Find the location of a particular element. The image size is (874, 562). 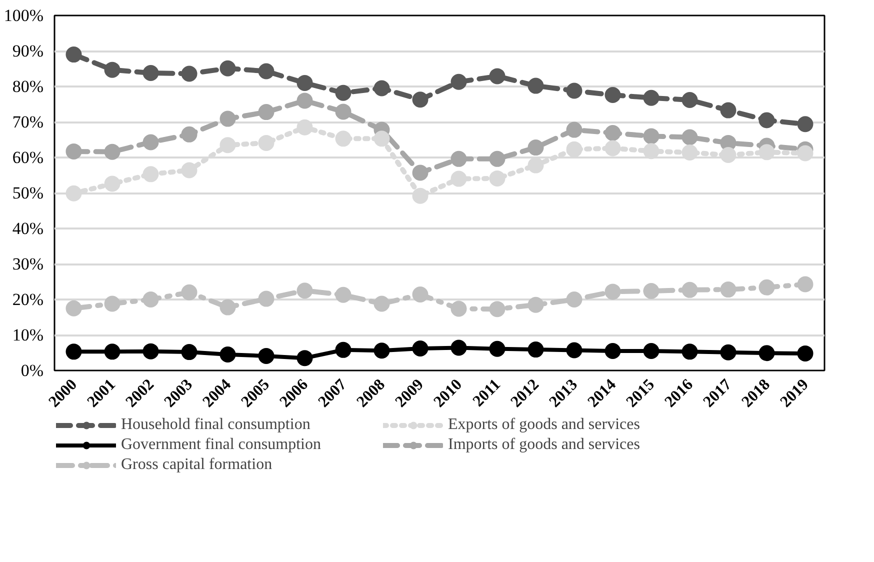

legend-label: Gross capital formation is located at coordinates (197, 465).